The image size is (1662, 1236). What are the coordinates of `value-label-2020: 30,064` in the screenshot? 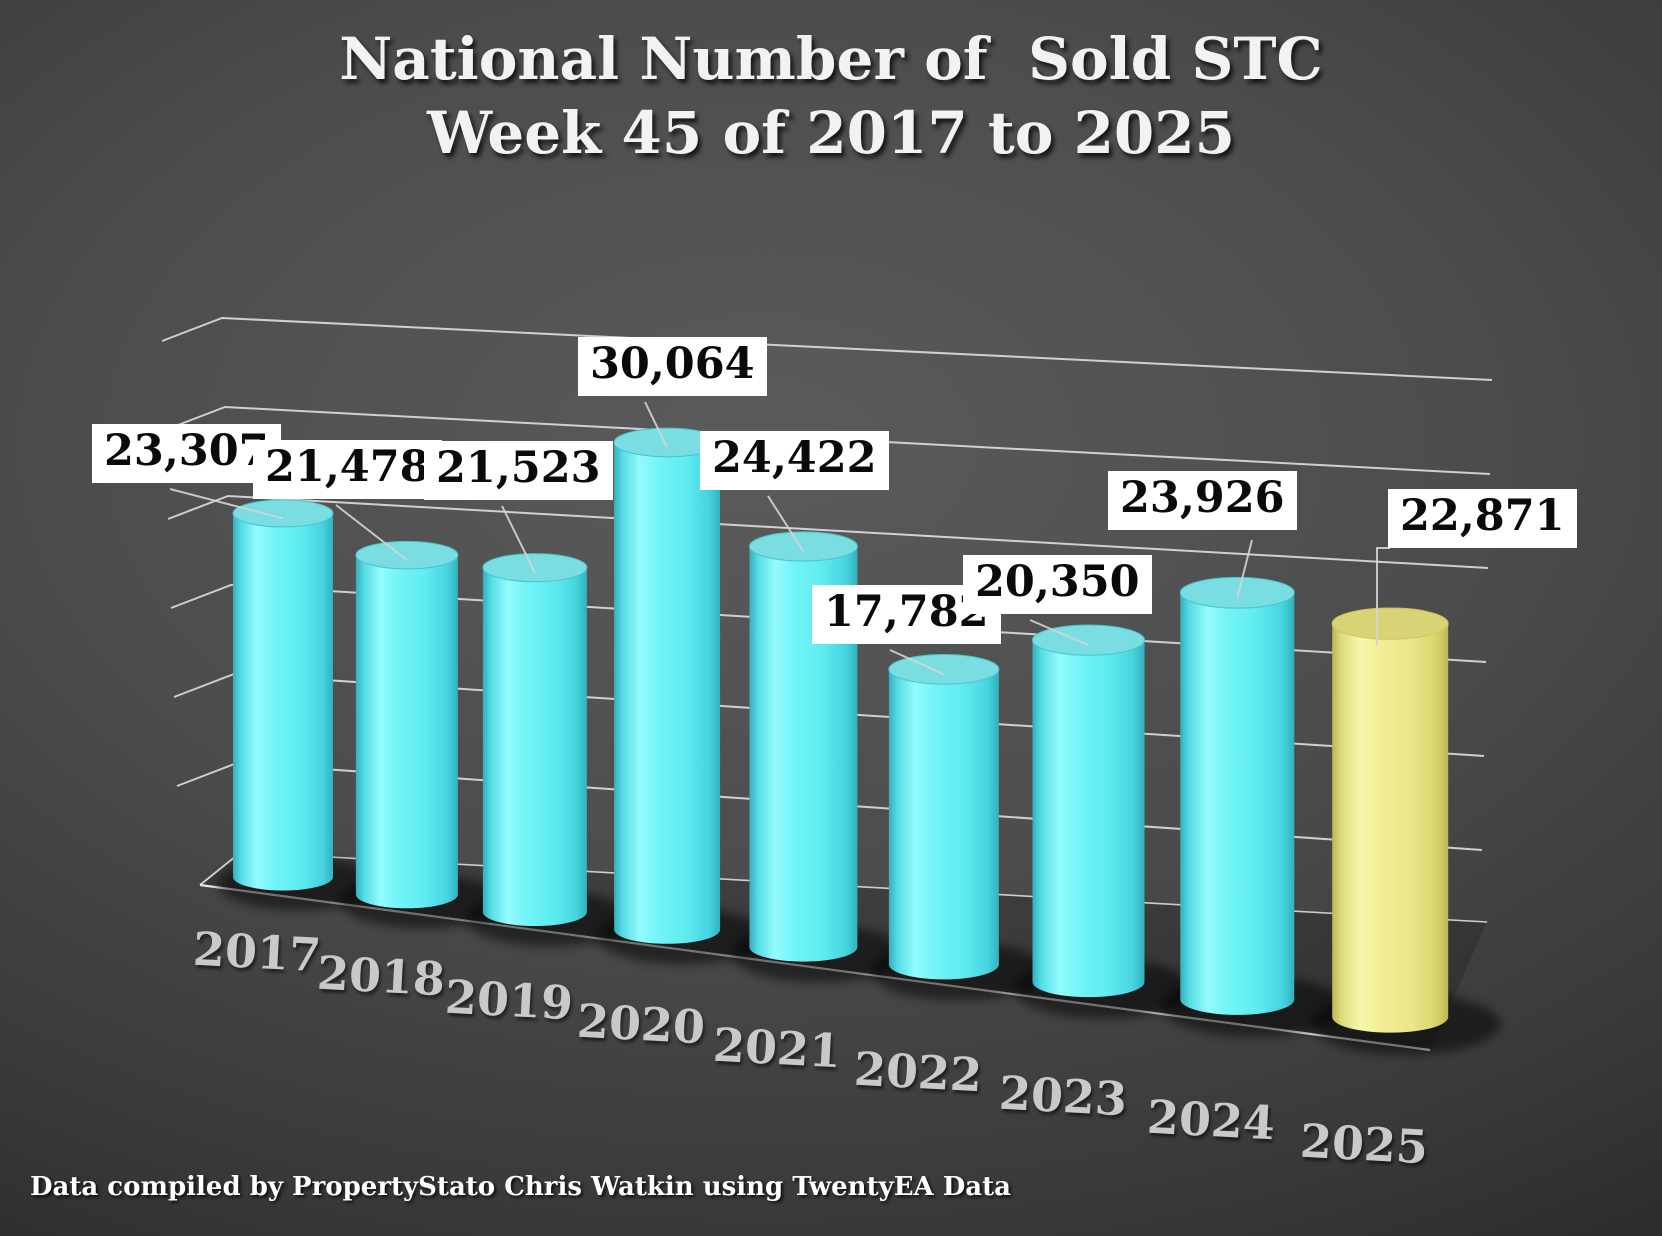 It's located at (672, 367).